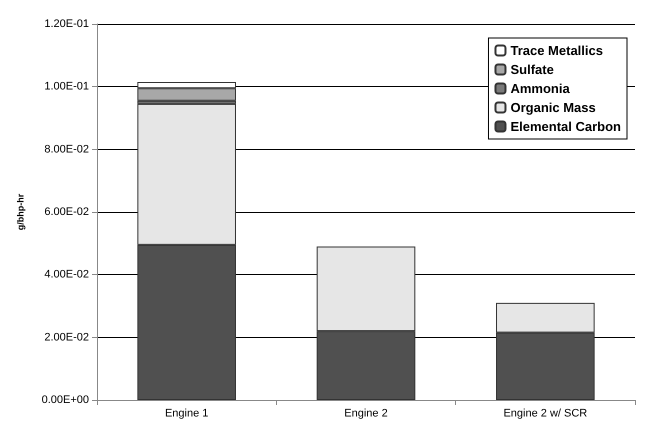  I want to click on y-tick-label: 8.00E-02, so click(66, 149).